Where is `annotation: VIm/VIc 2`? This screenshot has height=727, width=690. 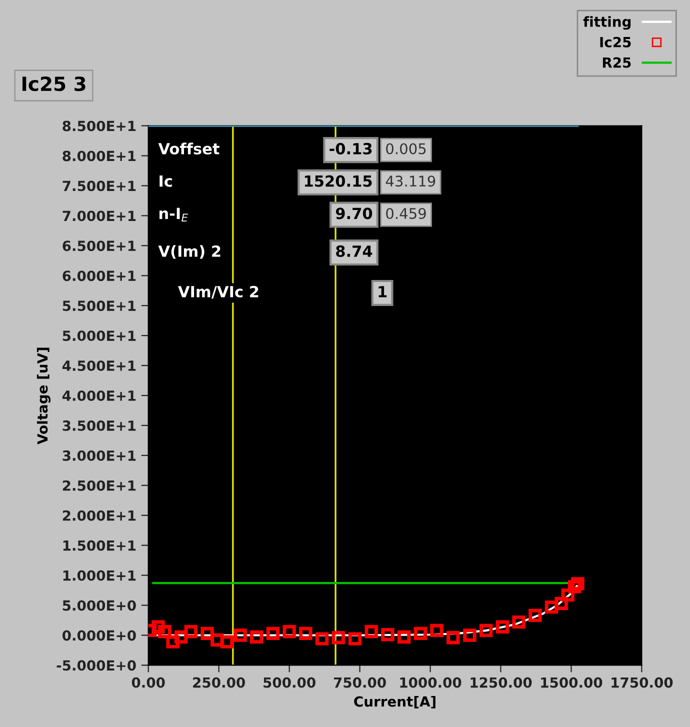 annotation: VIm/VIc 2 is located at coordinates (218, 292).